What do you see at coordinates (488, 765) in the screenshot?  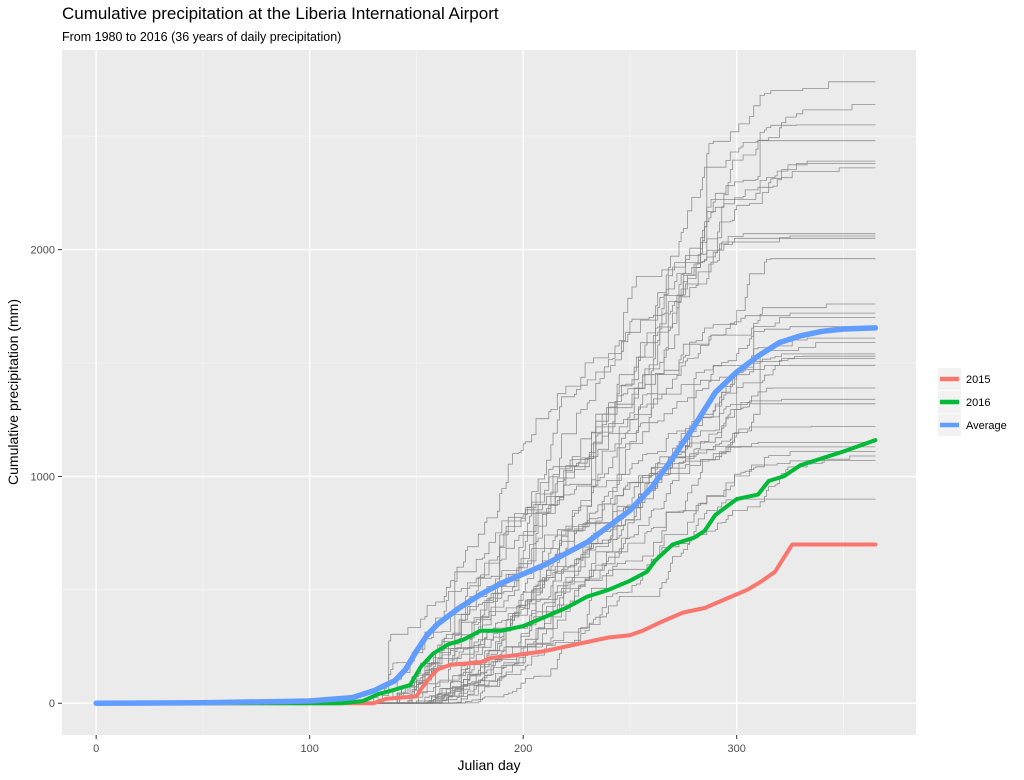 I see `x-axis-title: Julian day` at bounding box center [488, 765].